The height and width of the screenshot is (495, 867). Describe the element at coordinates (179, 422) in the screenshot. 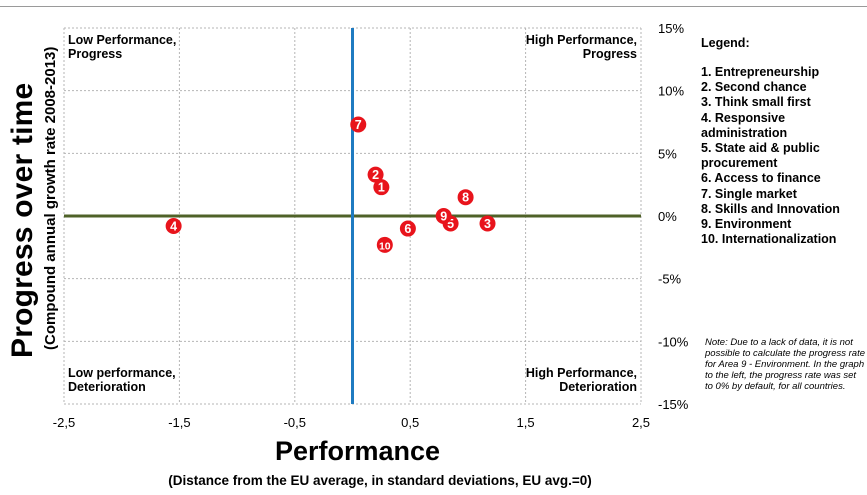

I see `x-tick-label: -1,5` at that location.